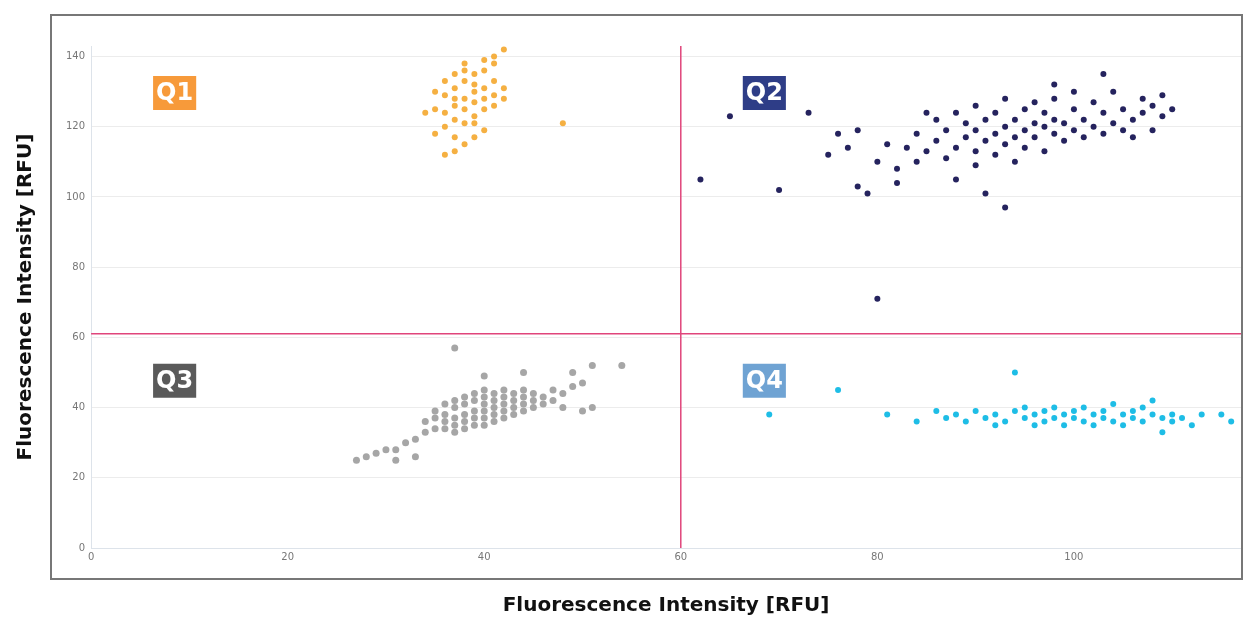 This screenshot has width=1249, height=626. Describe the element at coordinates (75, 126) in the screenshot. I see `y-tick-label: 120` at that location.